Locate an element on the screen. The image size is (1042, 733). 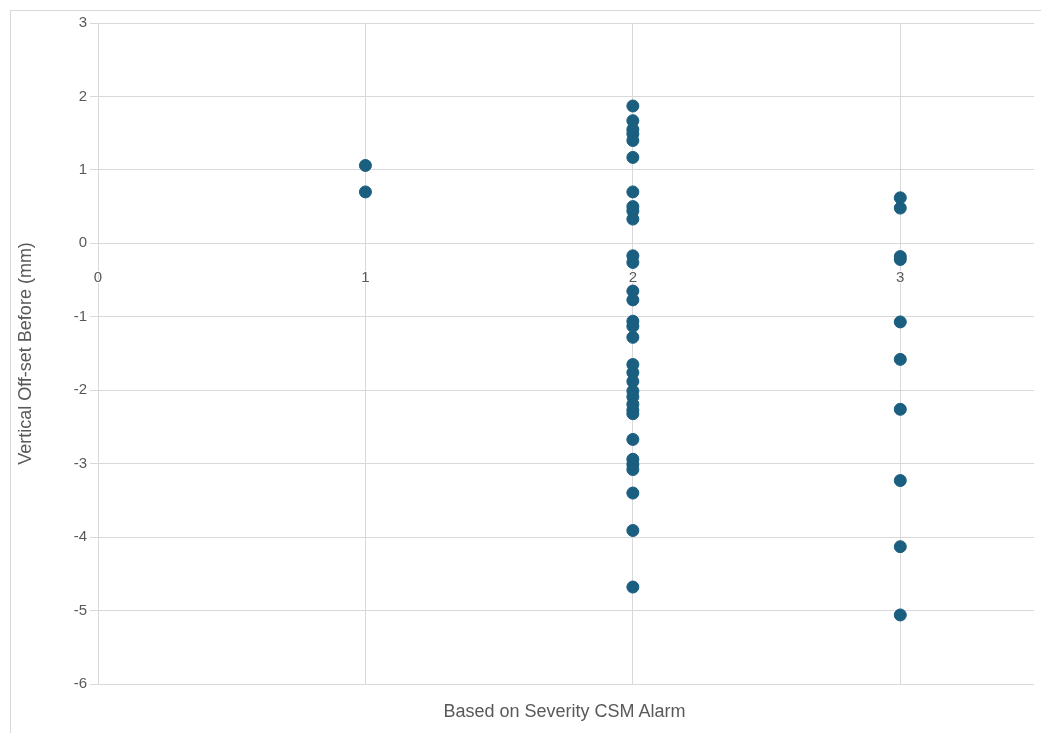
y-tick-label: -3 is located at coordinates (80, 462).